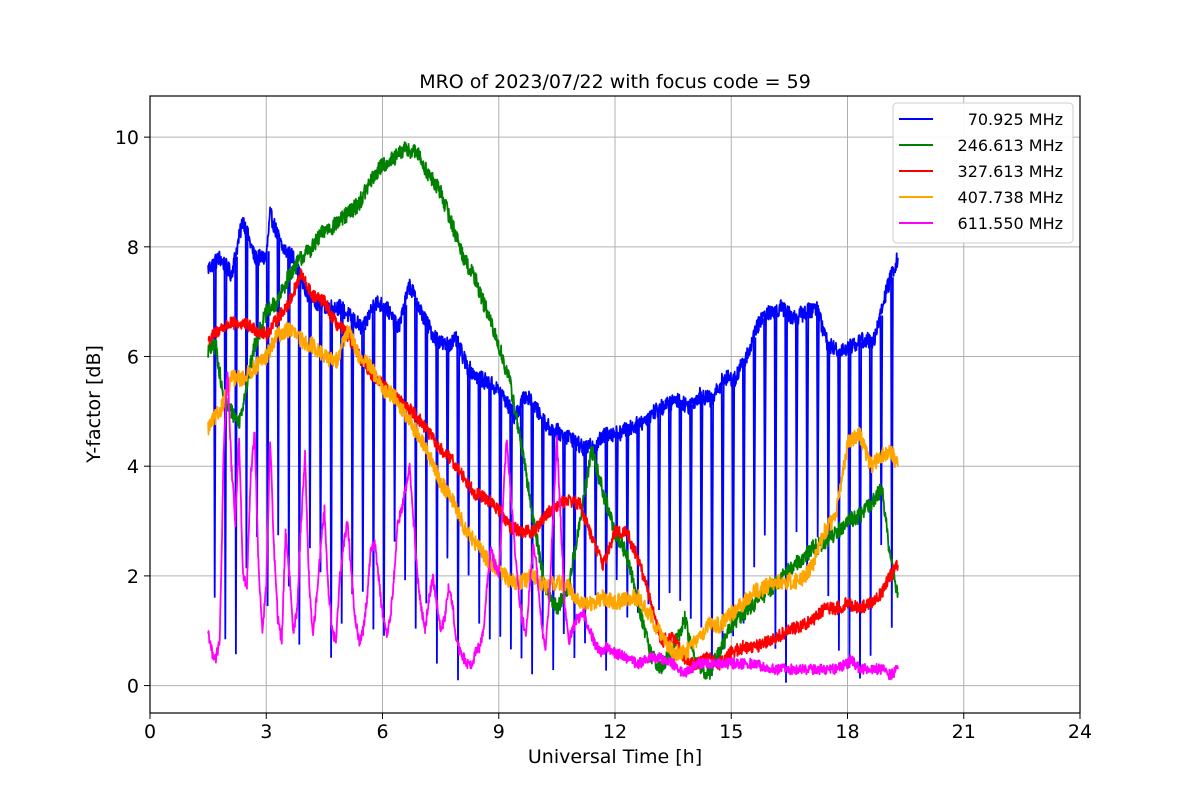 This screenshot has width=1200, height=800. What do you see at coordinates (1010, 171) in the screenshot?
I see `legend-label: 327.613 MHz` at bounding box center [1010, 171].